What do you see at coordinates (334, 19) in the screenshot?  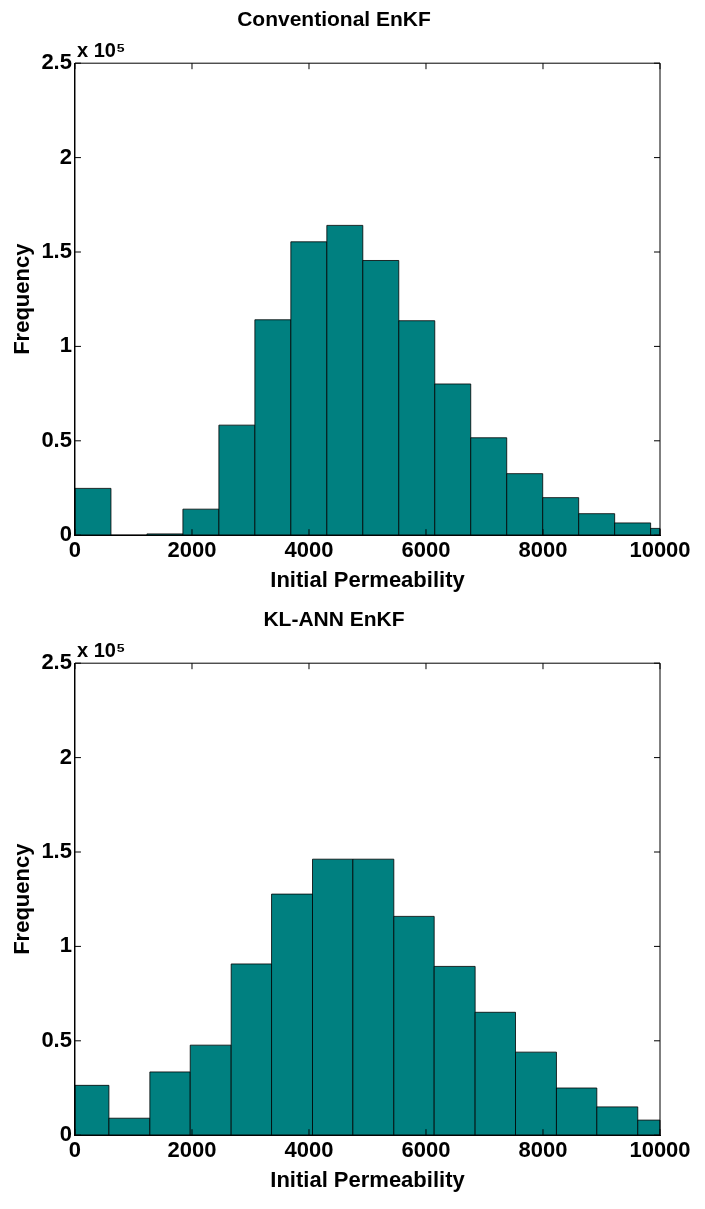 I see `chart-title: Conventional EnKF` at bounding box center [334, 19].